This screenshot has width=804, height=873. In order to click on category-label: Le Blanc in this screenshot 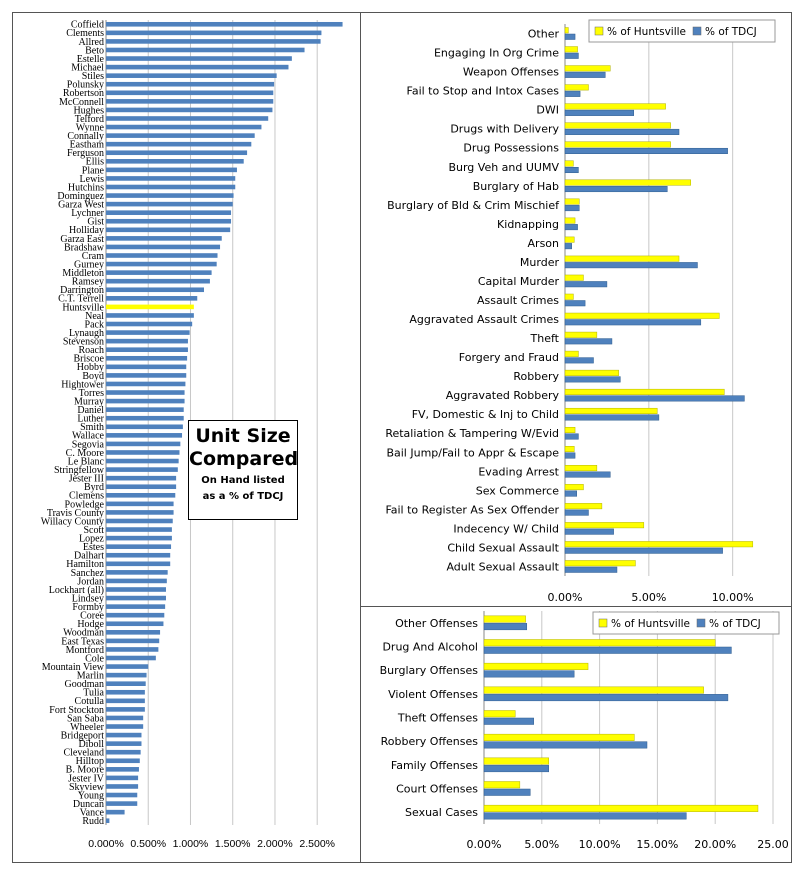, I will do `click(86, 461)`.